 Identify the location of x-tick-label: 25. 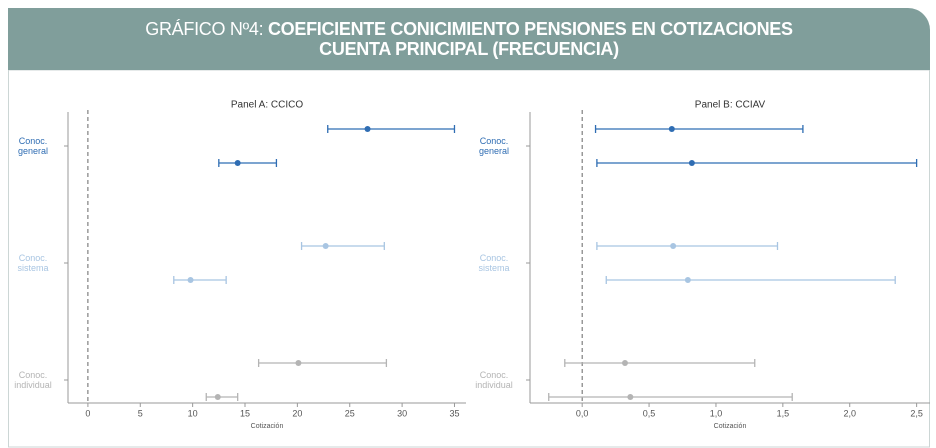
(350, 413).